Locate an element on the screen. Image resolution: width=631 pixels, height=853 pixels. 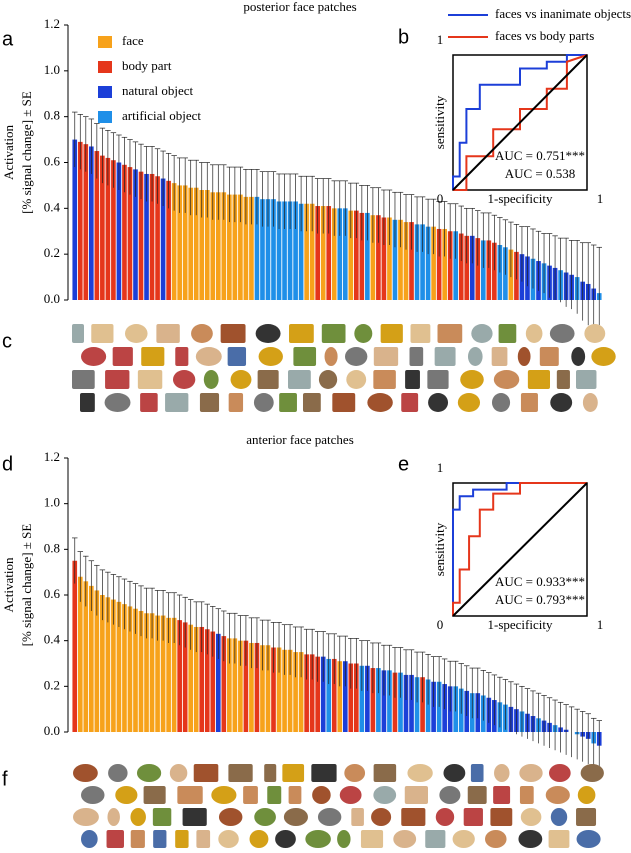
legend-label: faces vs body parts is located at coordinates (544, 35).